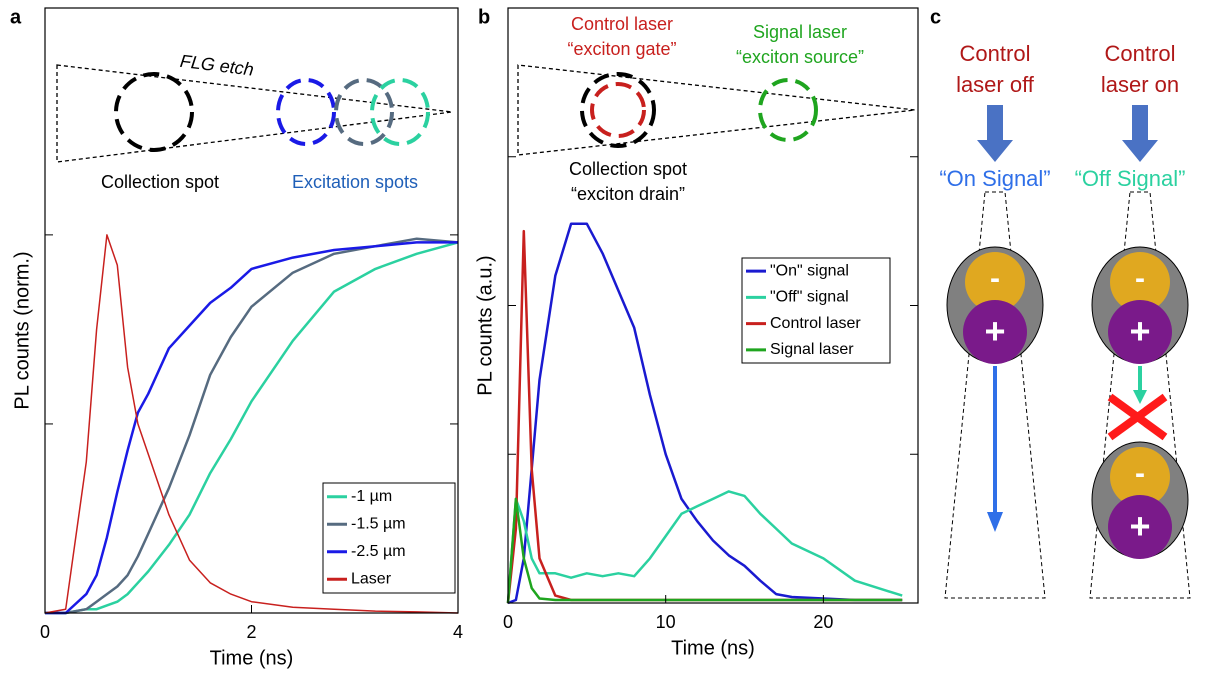 This screenshot has height=690, width=1217. Describe the element at coordinates (622, 24) in the screenshot. I see `annotation: Control laser` at that location.